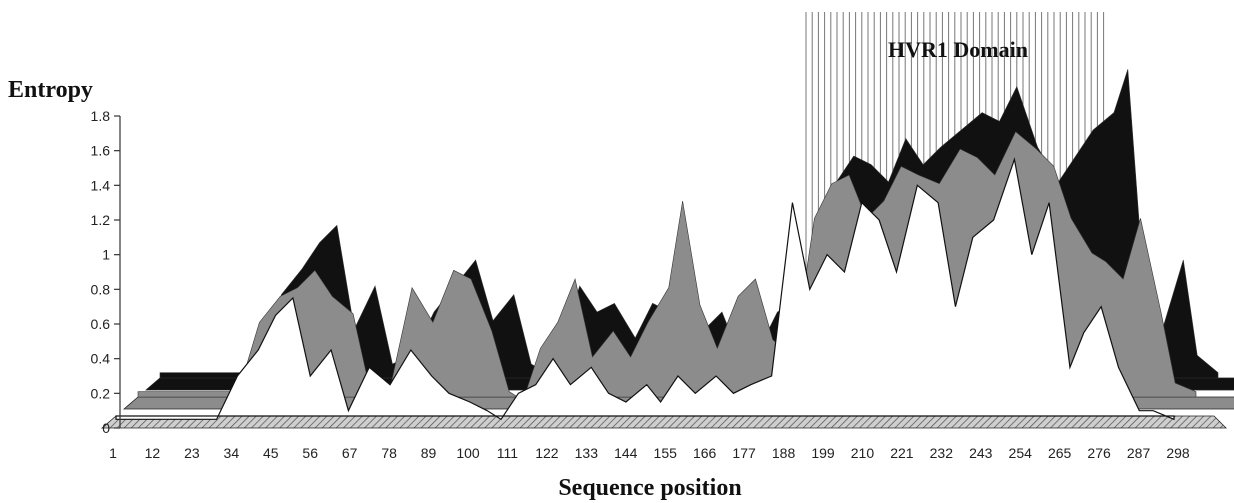 This screenshot has width=1234, height=503. I want to click on x-tick-label: 23, so click(192, 453).